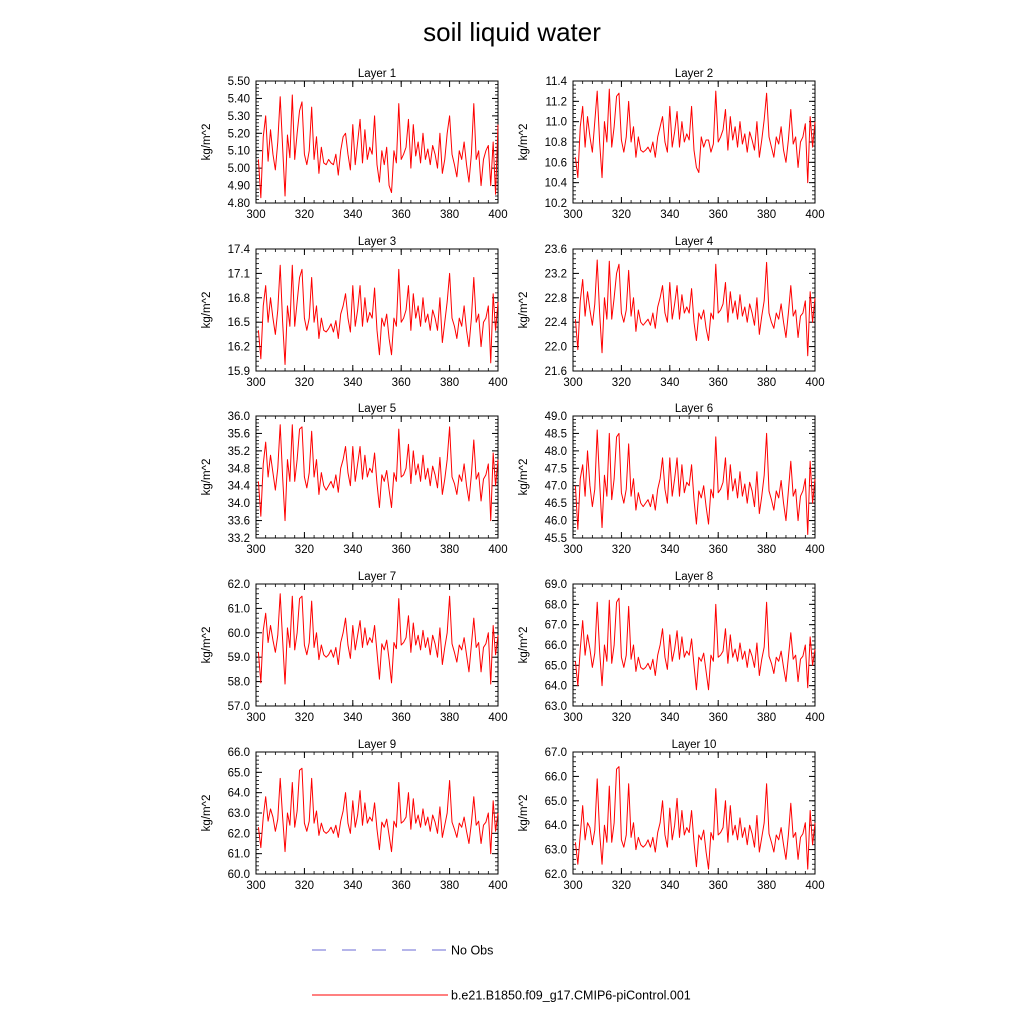 The image size is (1024, 1024). What do you see at coordinates (239, 452) in the screenshot?
I see `y-tick-label: 35.2` at bounding box center [239, 452].